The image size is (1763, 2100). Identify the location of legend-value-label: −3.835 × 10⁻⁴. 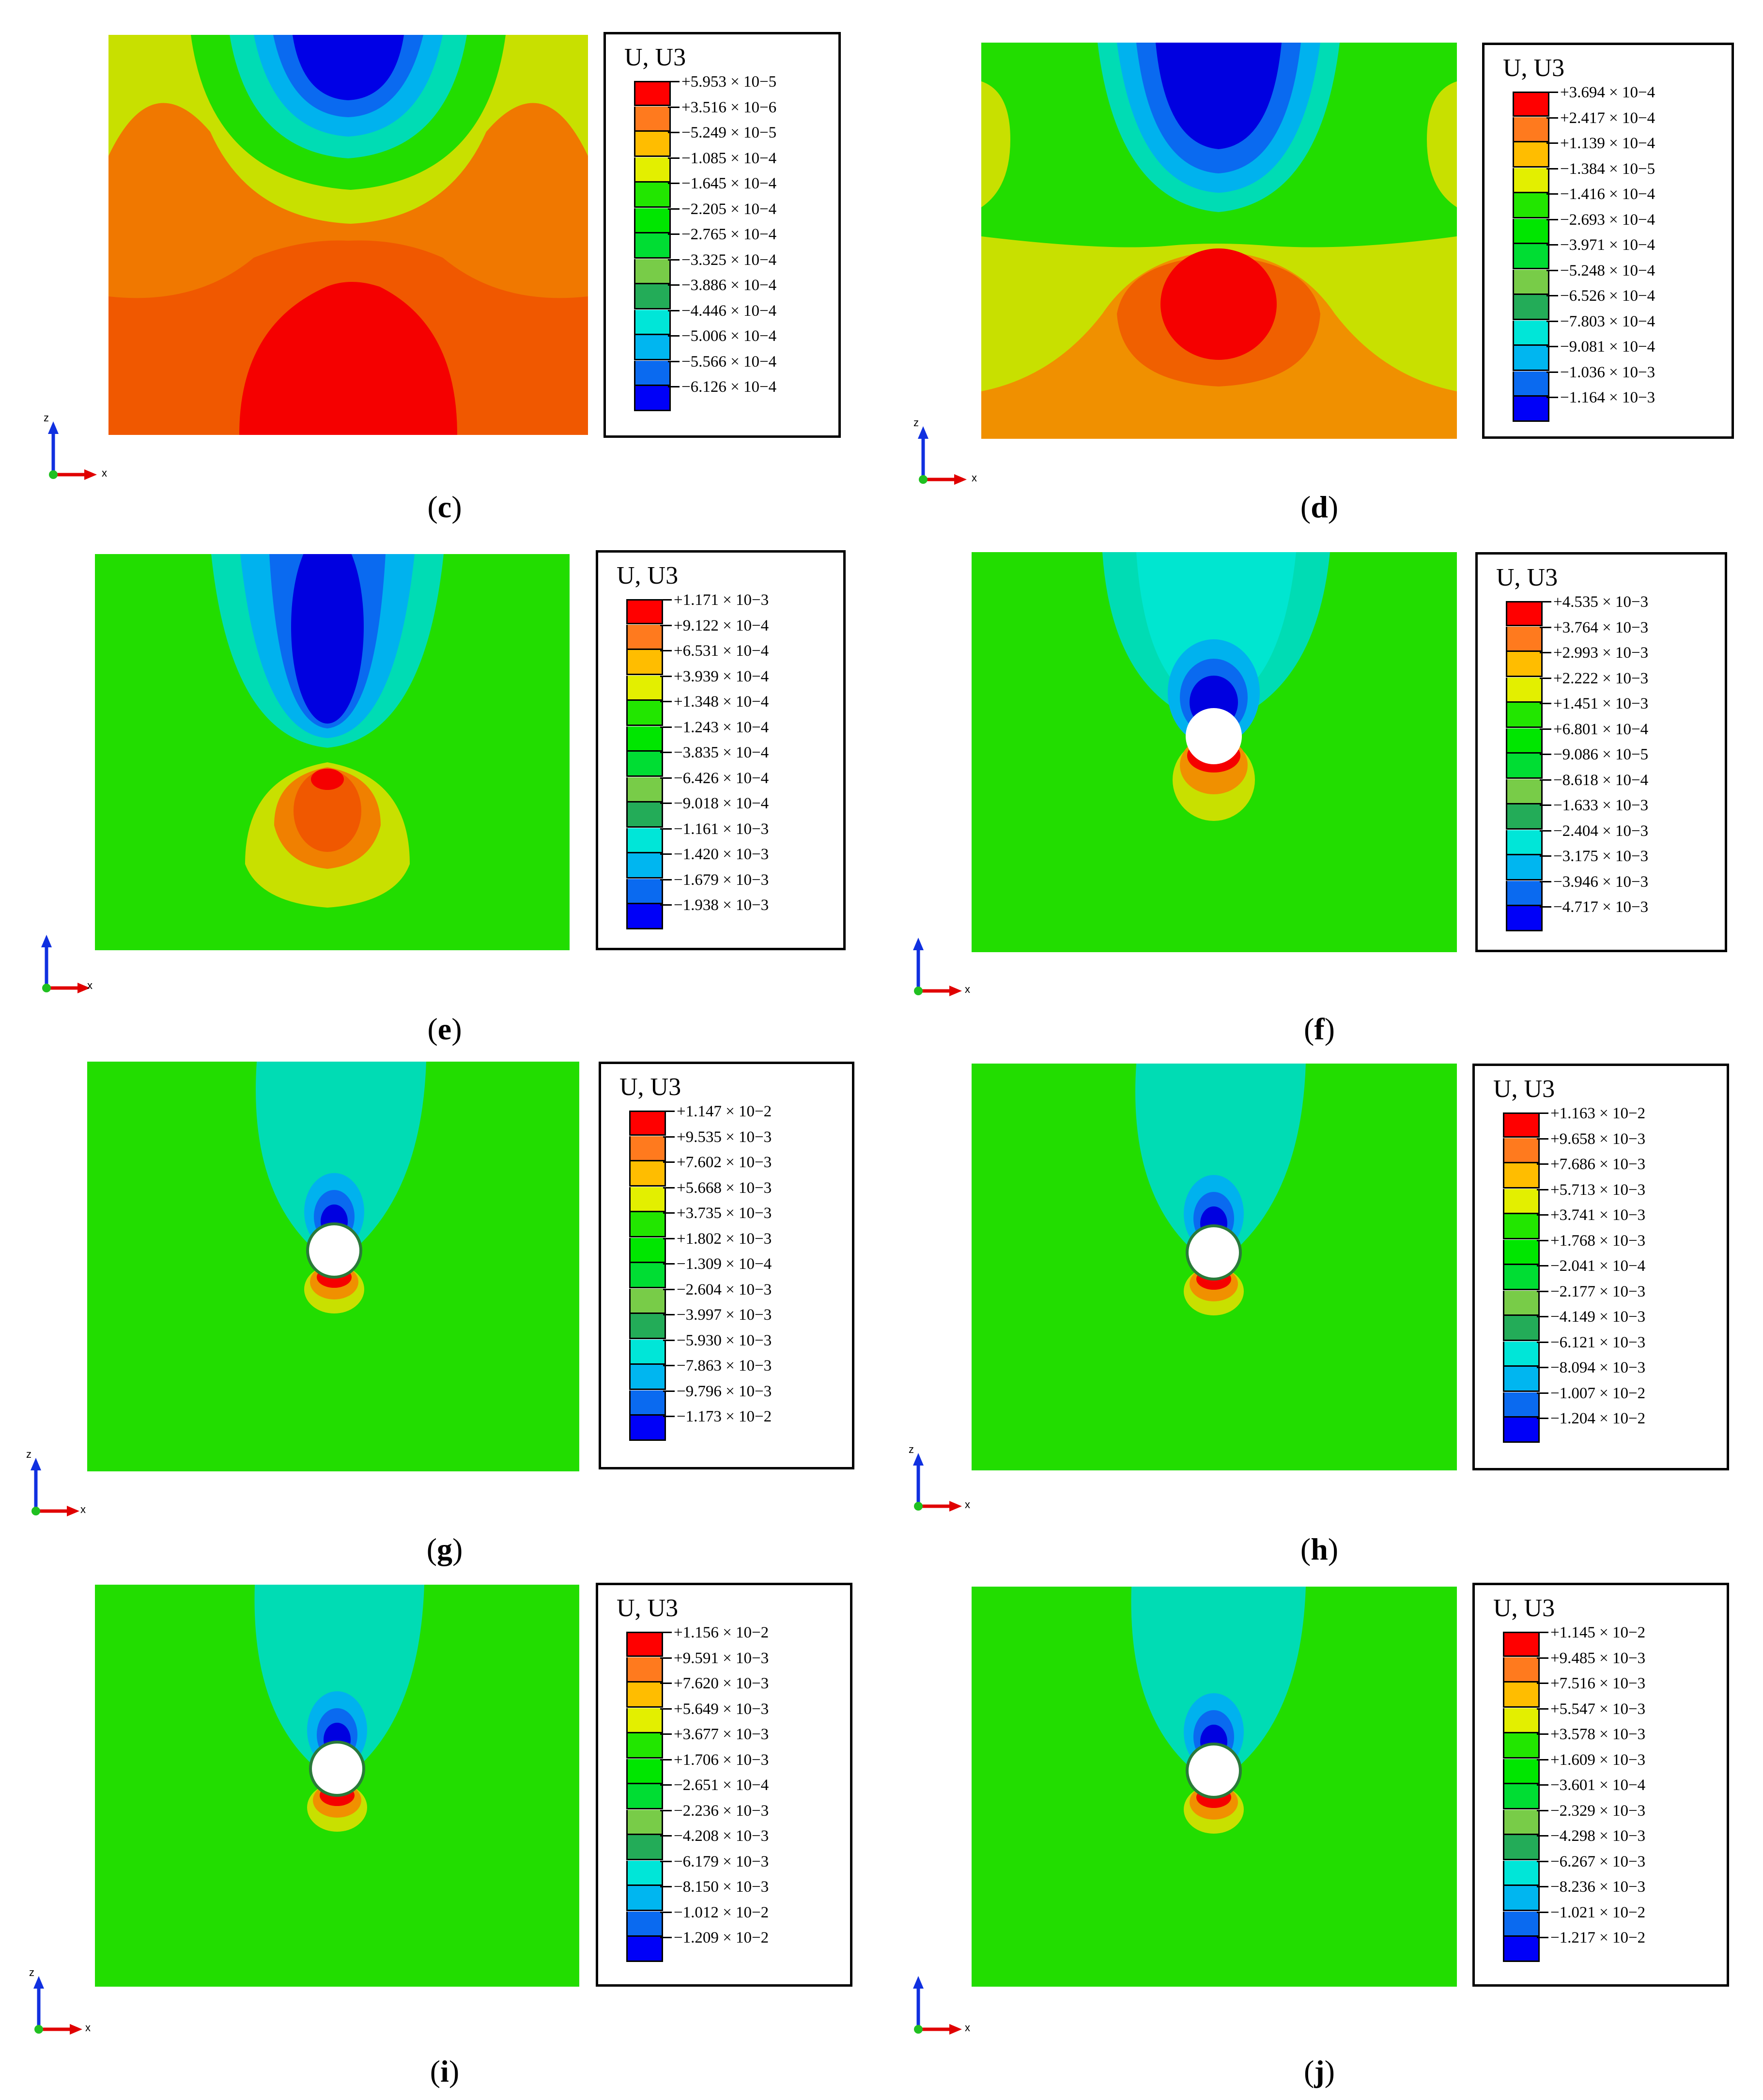
(722, 752).